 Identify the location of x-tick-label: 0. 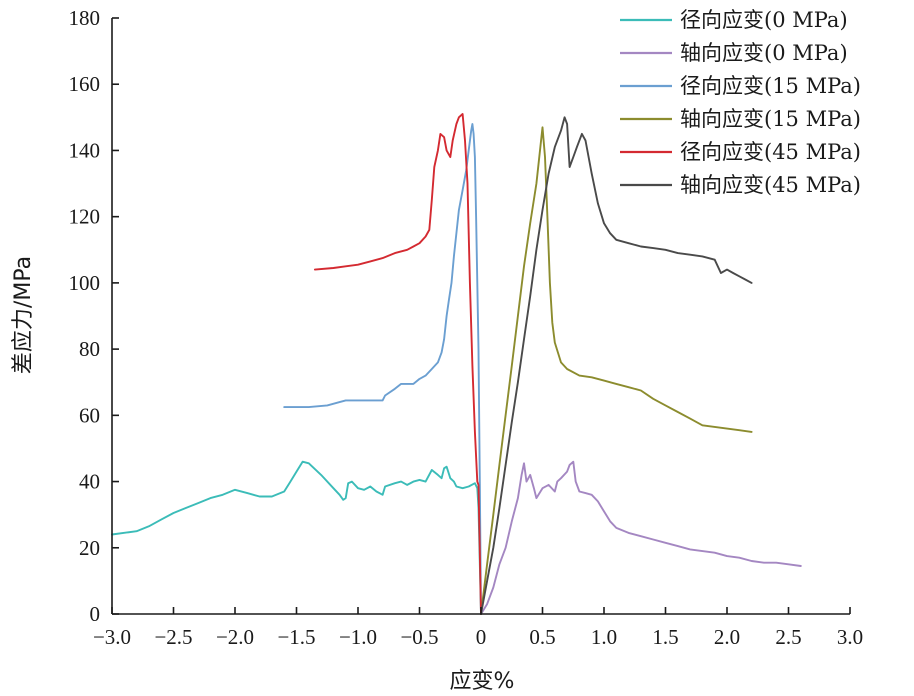
(481, 637).